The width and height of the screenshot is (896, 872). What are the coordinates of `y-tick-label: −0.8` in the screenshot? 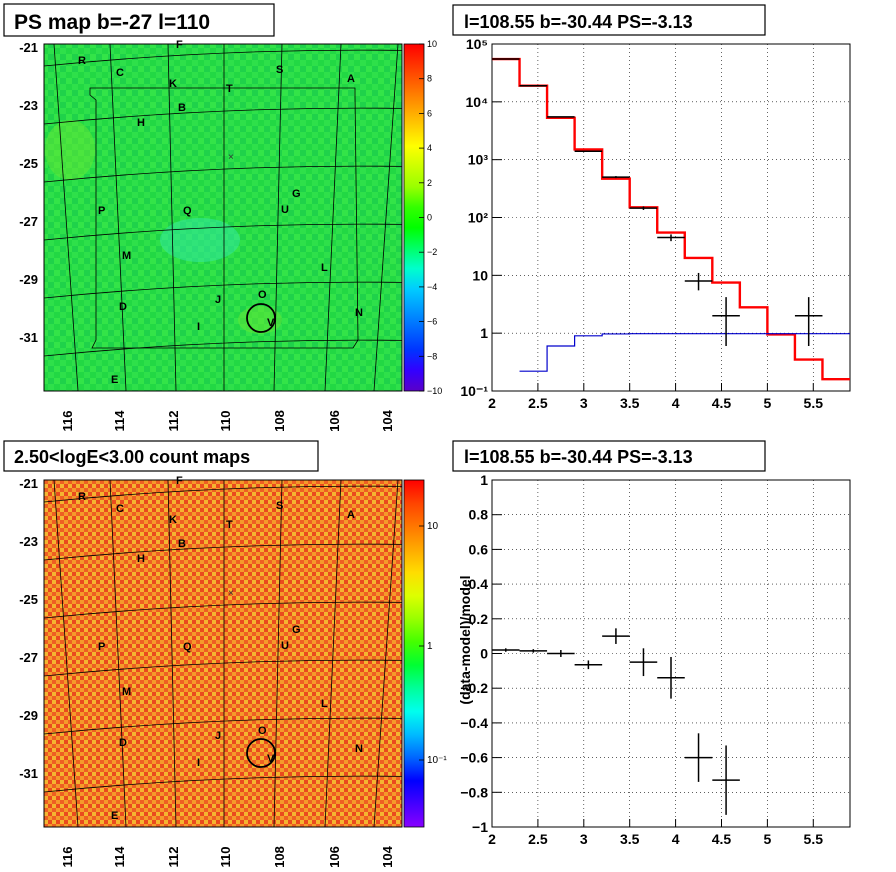 It's located at (474, 792).